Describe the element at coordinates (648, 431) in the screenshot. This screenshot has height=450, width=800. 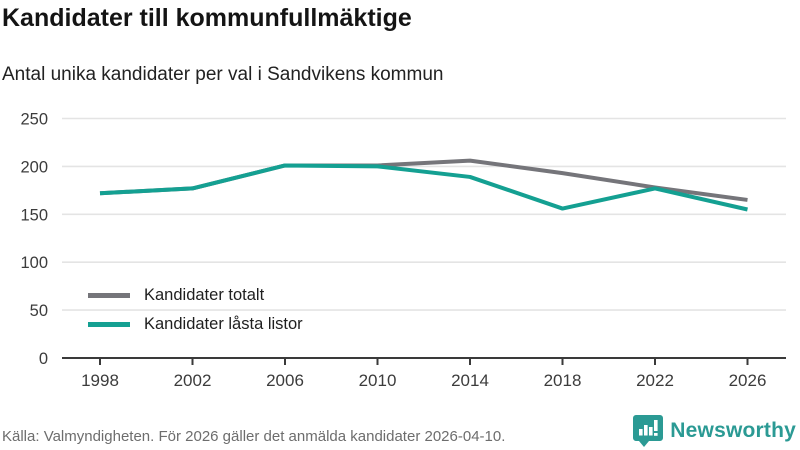
I see `newsworthy-logo-icon` at that location.